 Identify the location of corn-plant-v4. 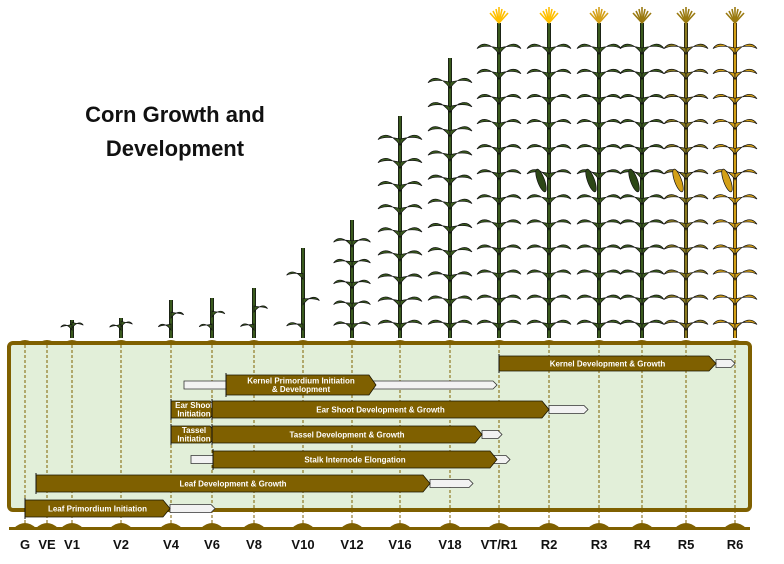
(171, 319).